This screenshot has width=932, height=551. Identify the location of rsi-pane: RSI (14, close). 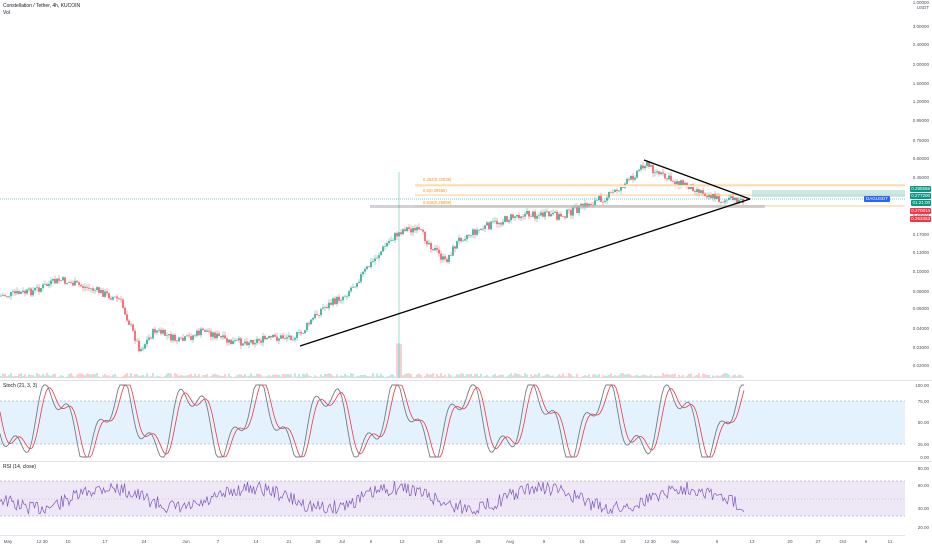
(452, 498).